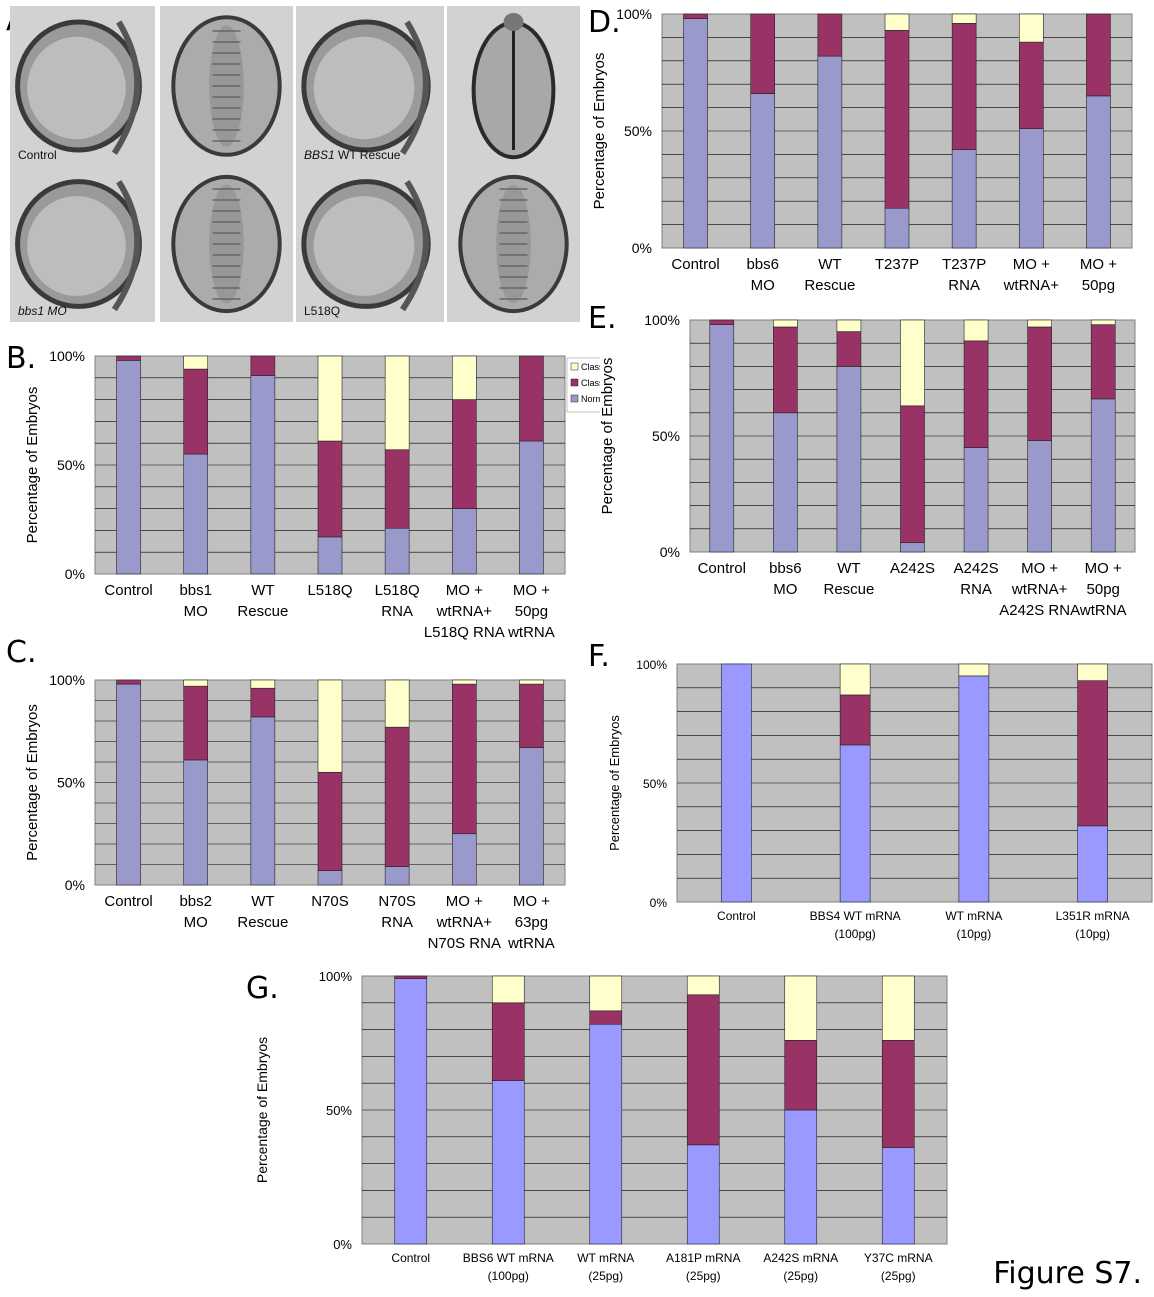 This screenshot has width=1154, height=1297. What do you see at coordinates (531, 922) in the screenshot?
I see `x-tick-label: 63pg` at bounding box center [531, 922].